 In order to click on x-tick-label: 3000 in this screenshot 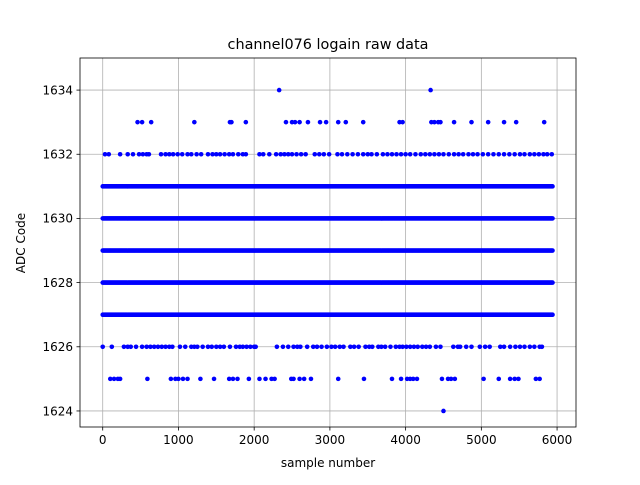, I will do `click(330, 440)`.